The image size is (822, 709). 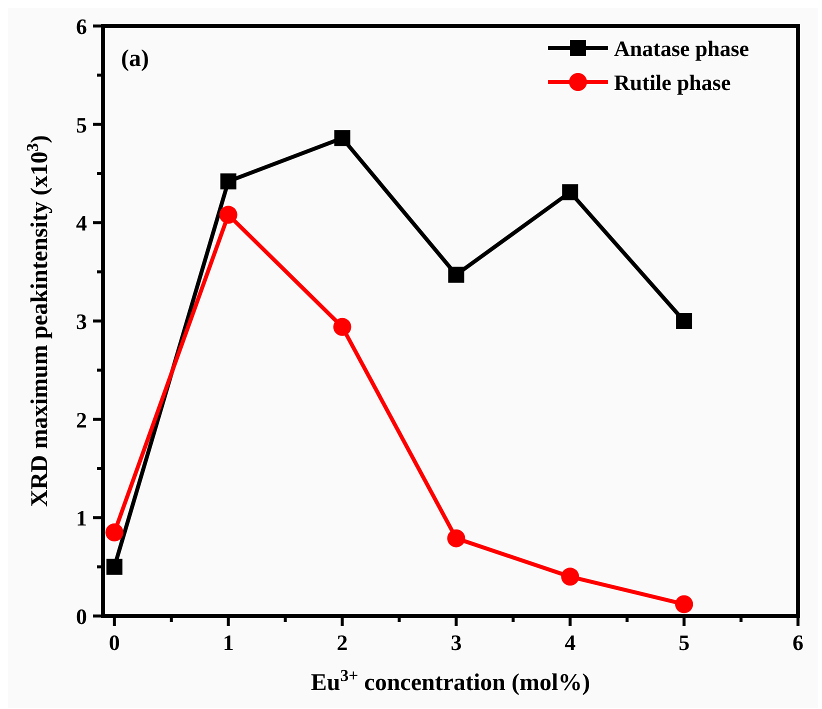 What do you see at coordinates (682, 48) in the screenshot?
I see `legend-label: Anatase phase` at bounding box center [682, 48].